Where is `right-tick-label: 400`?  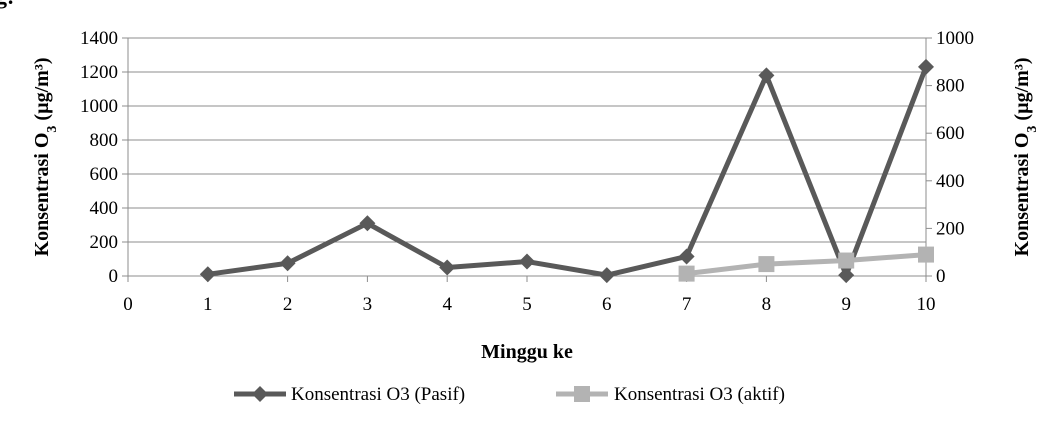 right-tick-label: 400 is located at coordinates (950, 181).